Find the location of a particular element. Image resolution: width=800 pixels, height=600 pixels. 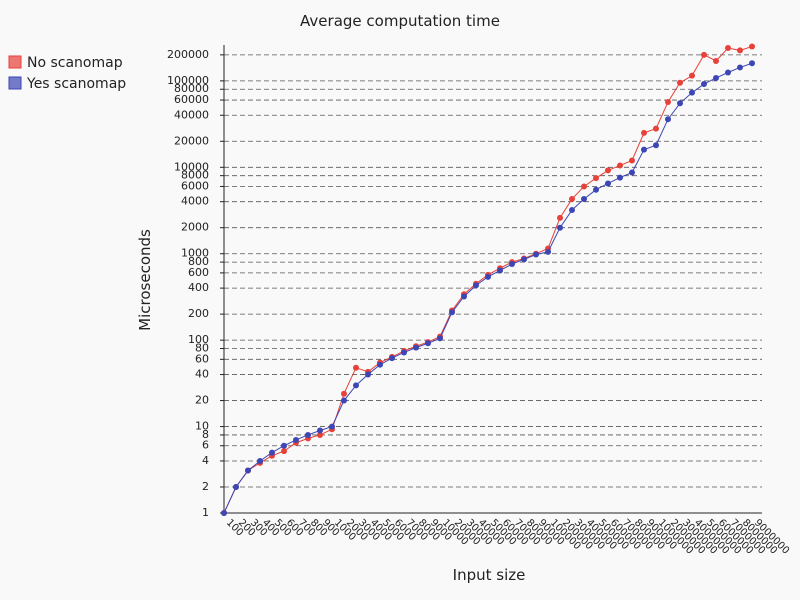

y-tick-label: 4000 is located at coordinates (195, 201).